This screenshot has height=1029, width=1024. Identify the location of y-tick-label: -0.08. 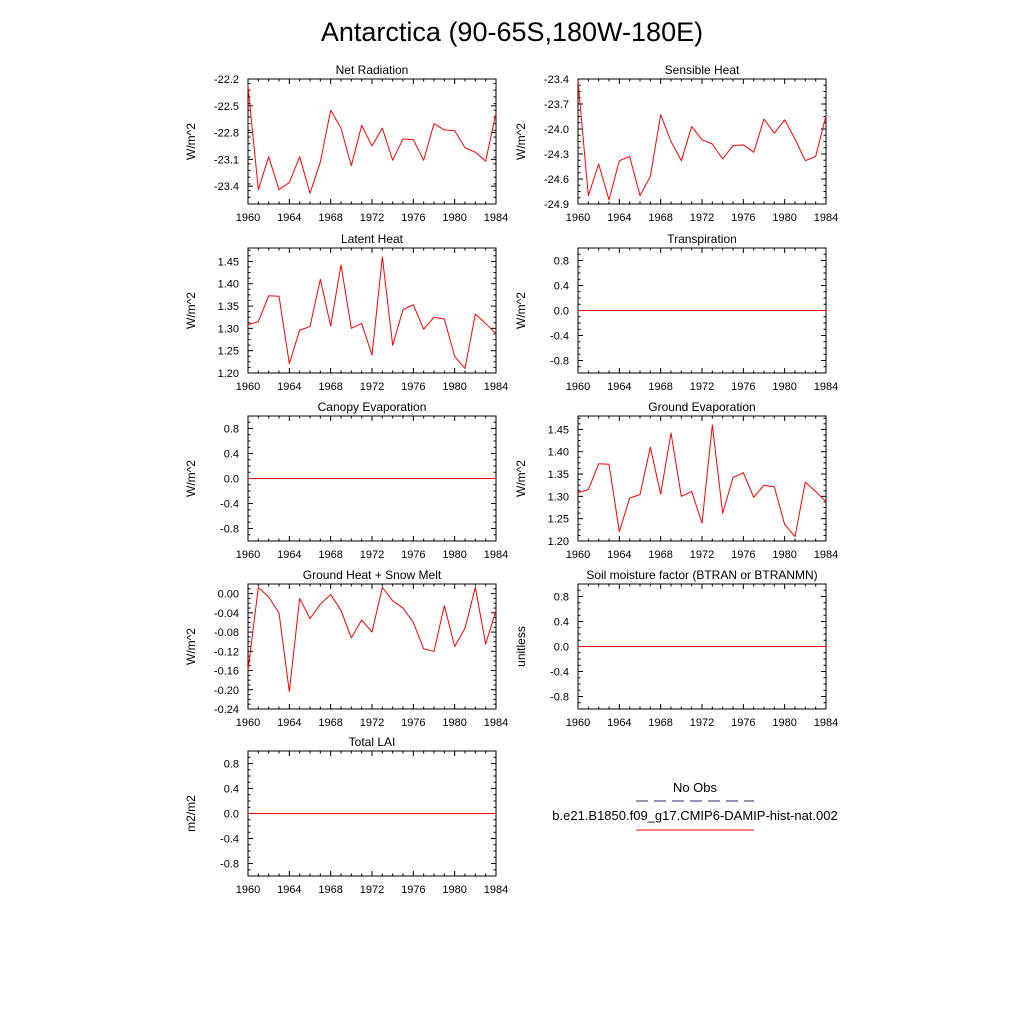
(226, 633).